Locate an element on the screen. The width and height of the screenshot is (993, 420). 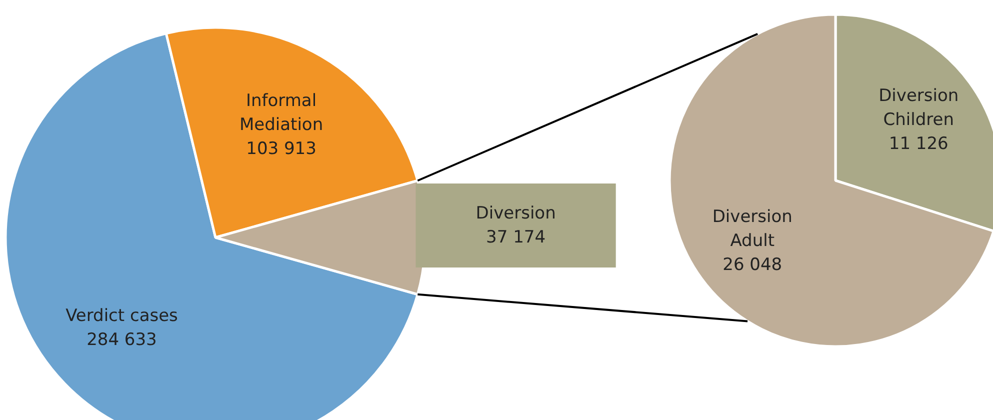
slice-label: Informal Mediation is located at coordinates (281, 113).